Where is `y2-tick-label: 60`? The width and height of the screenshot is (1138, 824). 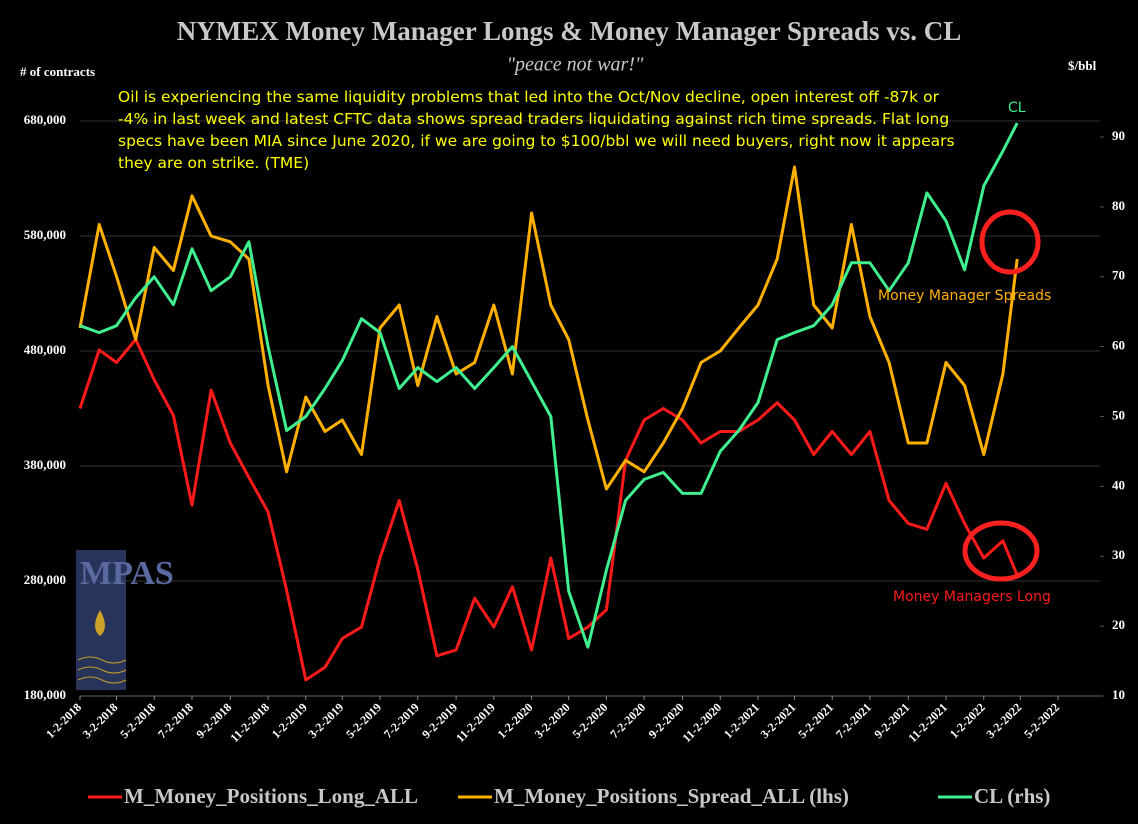 y2-tick-label: 60 is located at coordinates (1118, 345).